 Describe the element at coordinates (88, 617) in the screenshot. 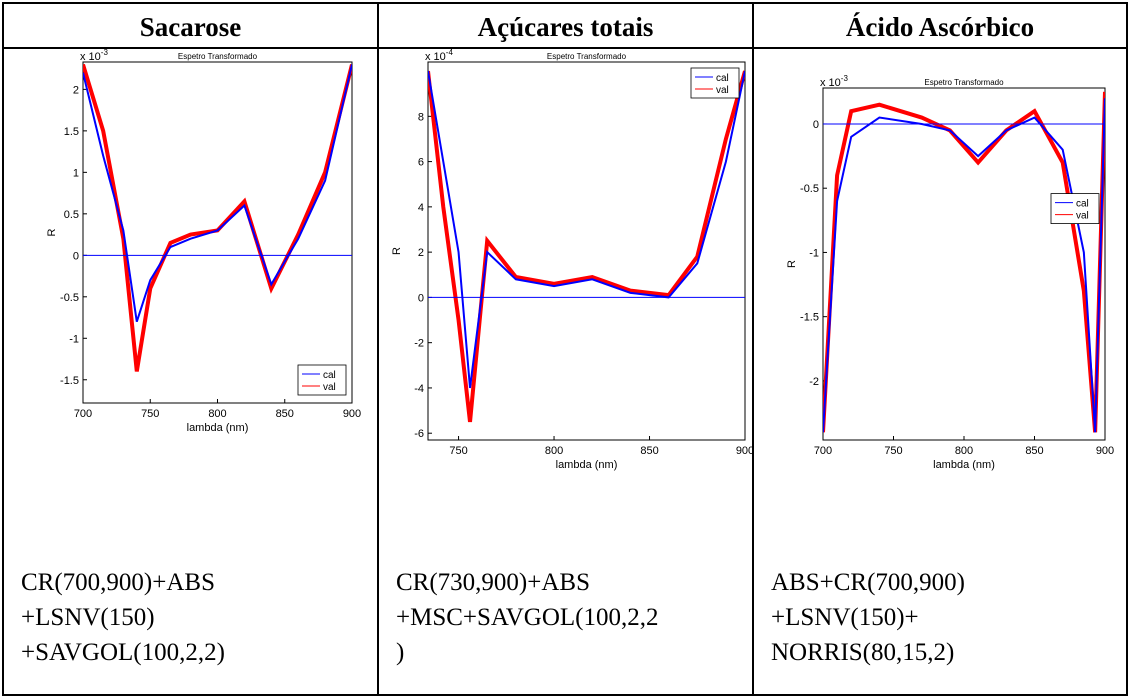

I see `method-text: +LSNV(150)` at that location.